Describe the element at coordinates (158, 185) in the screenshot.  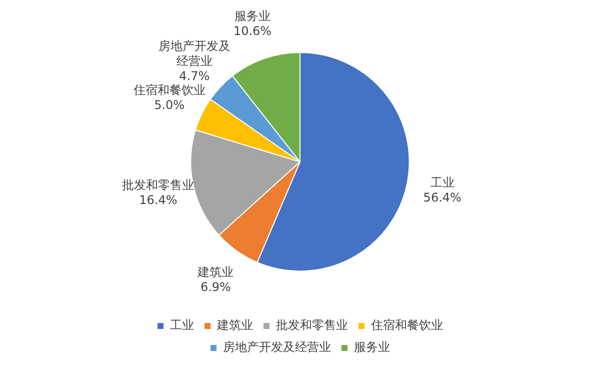
I see `slice-label: 批发和零售业` at that location.